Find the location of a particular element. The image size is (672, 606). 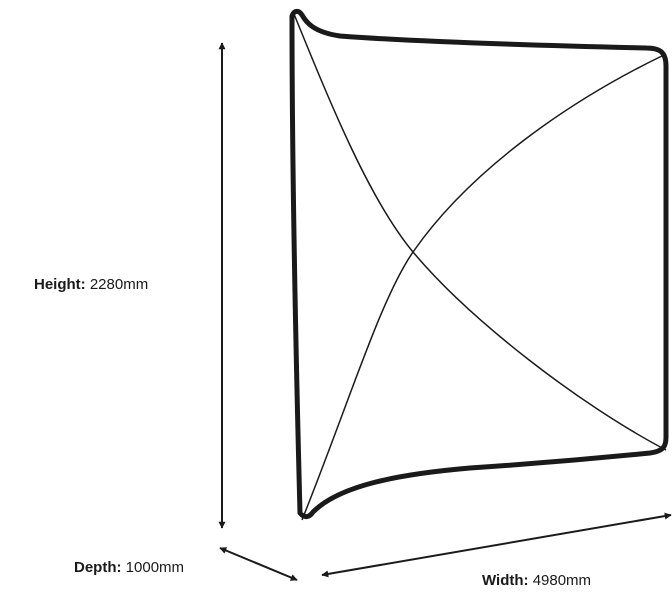

depth-label: Depth: 1000mm is located at coordinates (129, 568).